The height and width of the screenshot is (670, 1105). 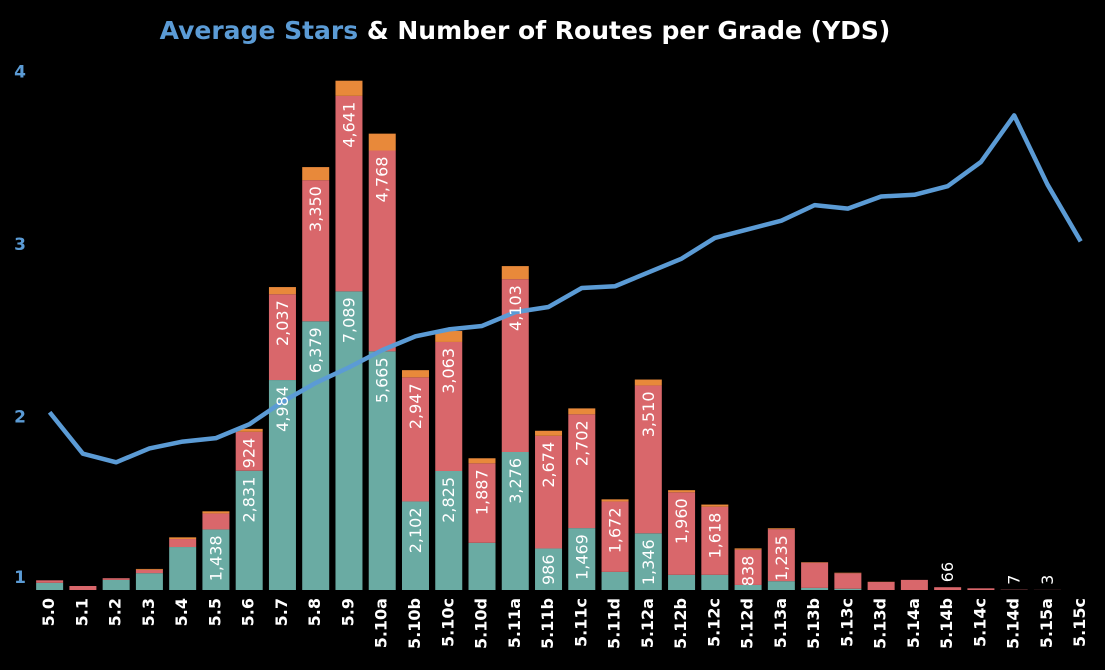 What do you see at coordinates (1014, 580) in the screenshot?
I see `value-label: 7` at bounding box center [1014, 580].